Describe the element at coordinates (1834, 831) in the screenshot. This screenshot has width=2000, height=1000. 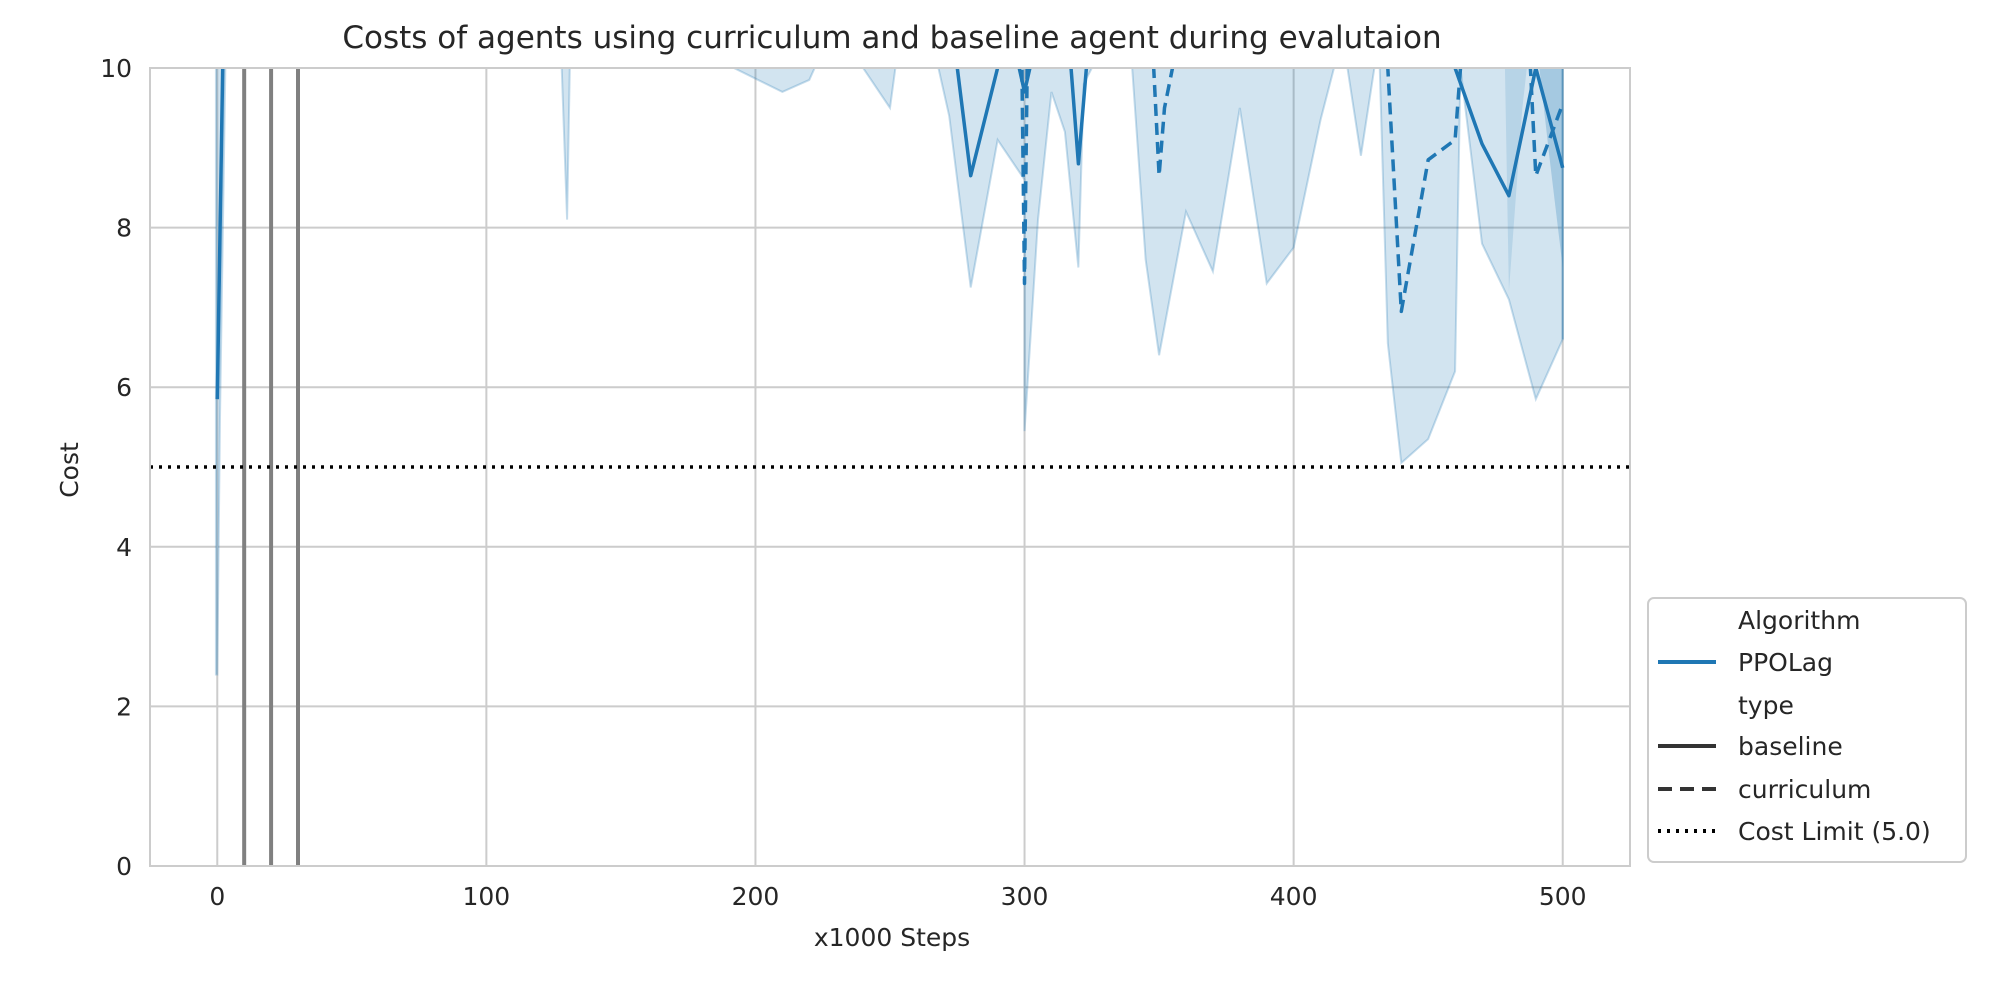
I see `legend-entry-cost-limit: Cost Limit (5.0)` at that location.